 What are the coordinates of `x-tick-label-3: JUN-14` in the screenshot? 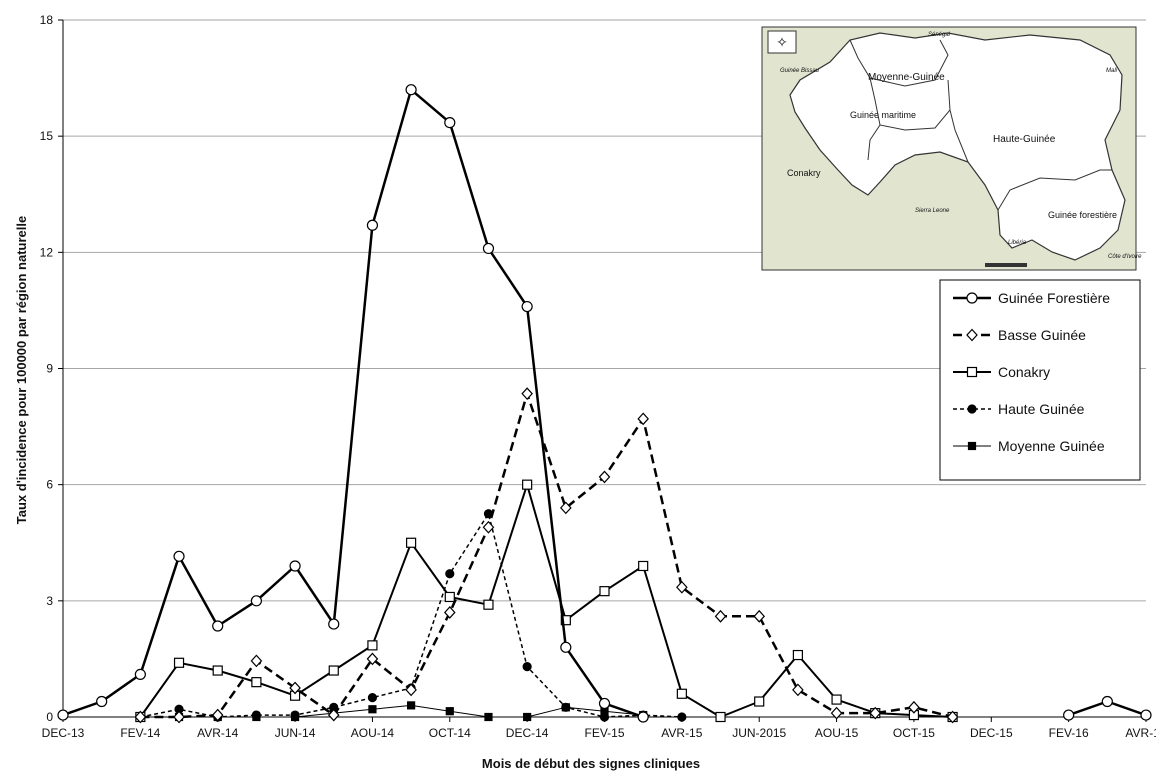 It's located at (295, 733).